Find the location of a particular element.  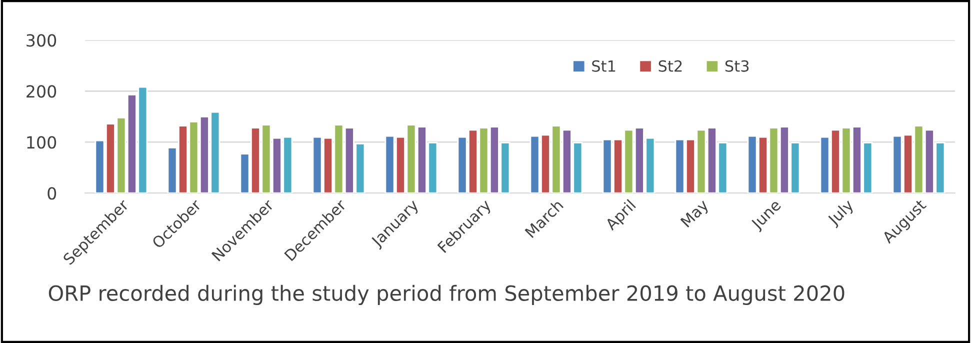

y-tick-label: 0 is located at coordinates (52, 193).